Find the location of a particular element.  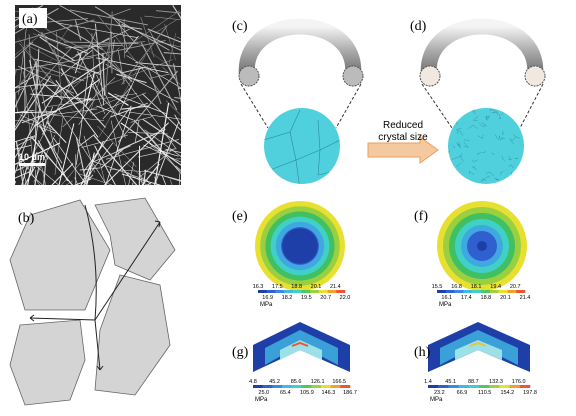

scale-text: 10 μm is located at coordinates (32, 157).